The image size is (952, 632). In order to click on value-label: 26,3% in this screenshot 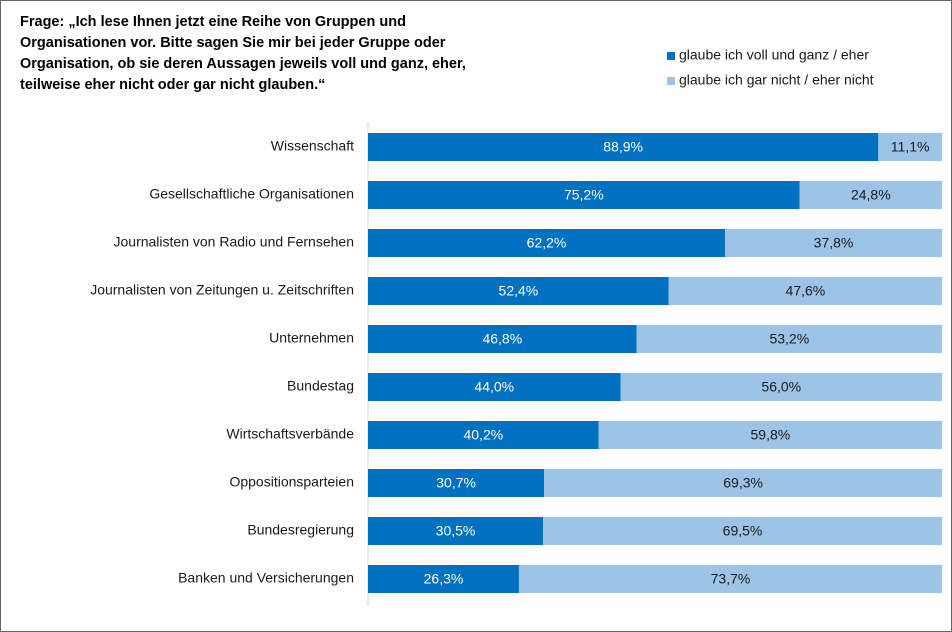, I will do `click(444, 579)`.